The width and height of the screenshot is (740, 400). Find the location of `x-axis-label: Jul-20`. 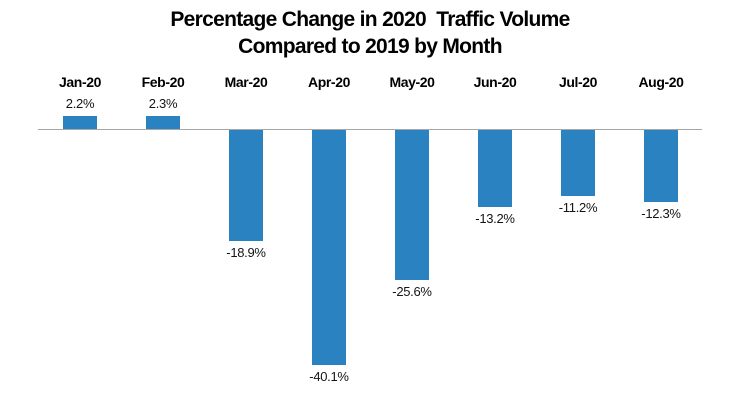

x-axis-label: Jul-20 is located at coordinates (578, 82).